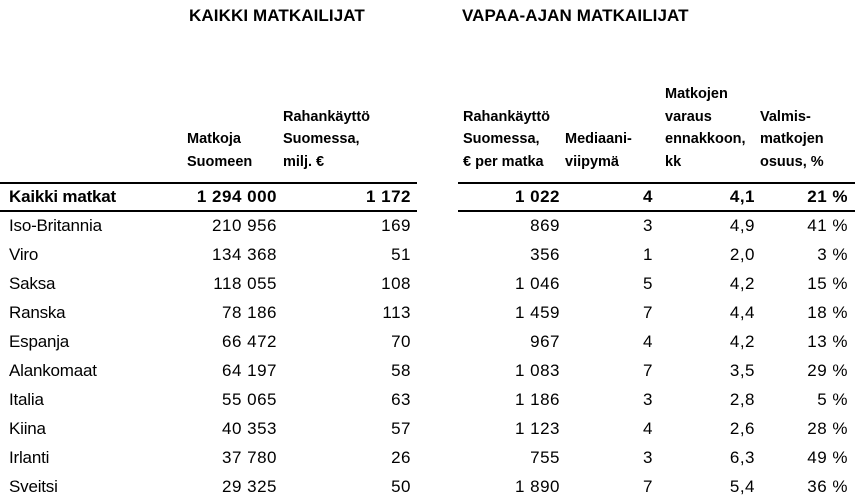 The height and width of the screenshot is (499, 855). Describe the element at coordinates (545, 254) in the screenshot. I see `cell-value: 356` at that location.